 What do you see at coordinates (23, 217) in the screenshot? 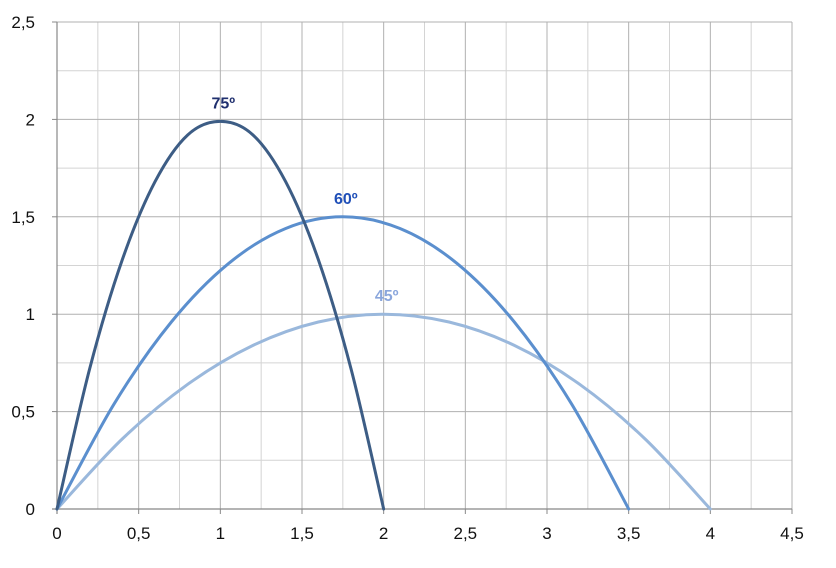
I see `y-tick-label: 1,5` at bounding box center [23, 217].